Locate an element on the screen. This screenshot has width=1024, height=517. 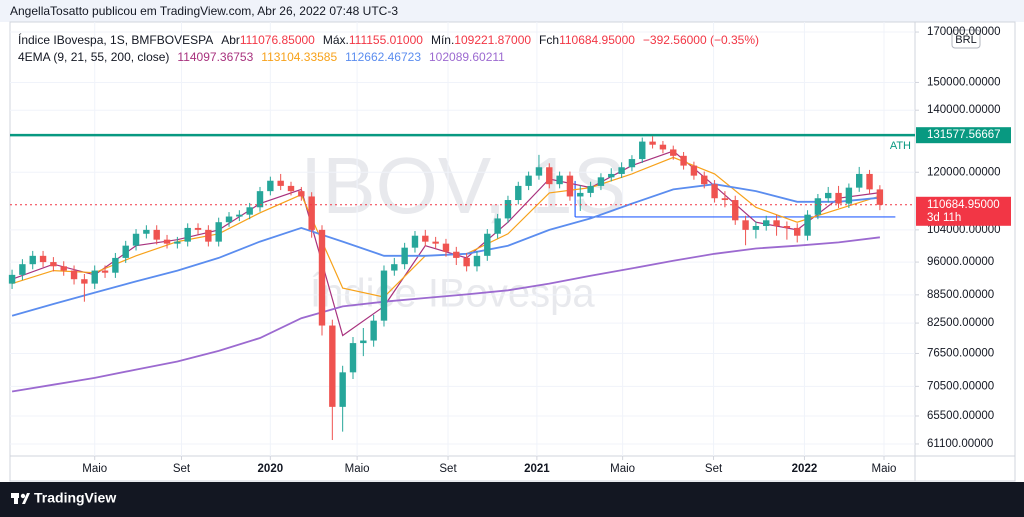
ath-price-box is located at coordinates (963, 135).